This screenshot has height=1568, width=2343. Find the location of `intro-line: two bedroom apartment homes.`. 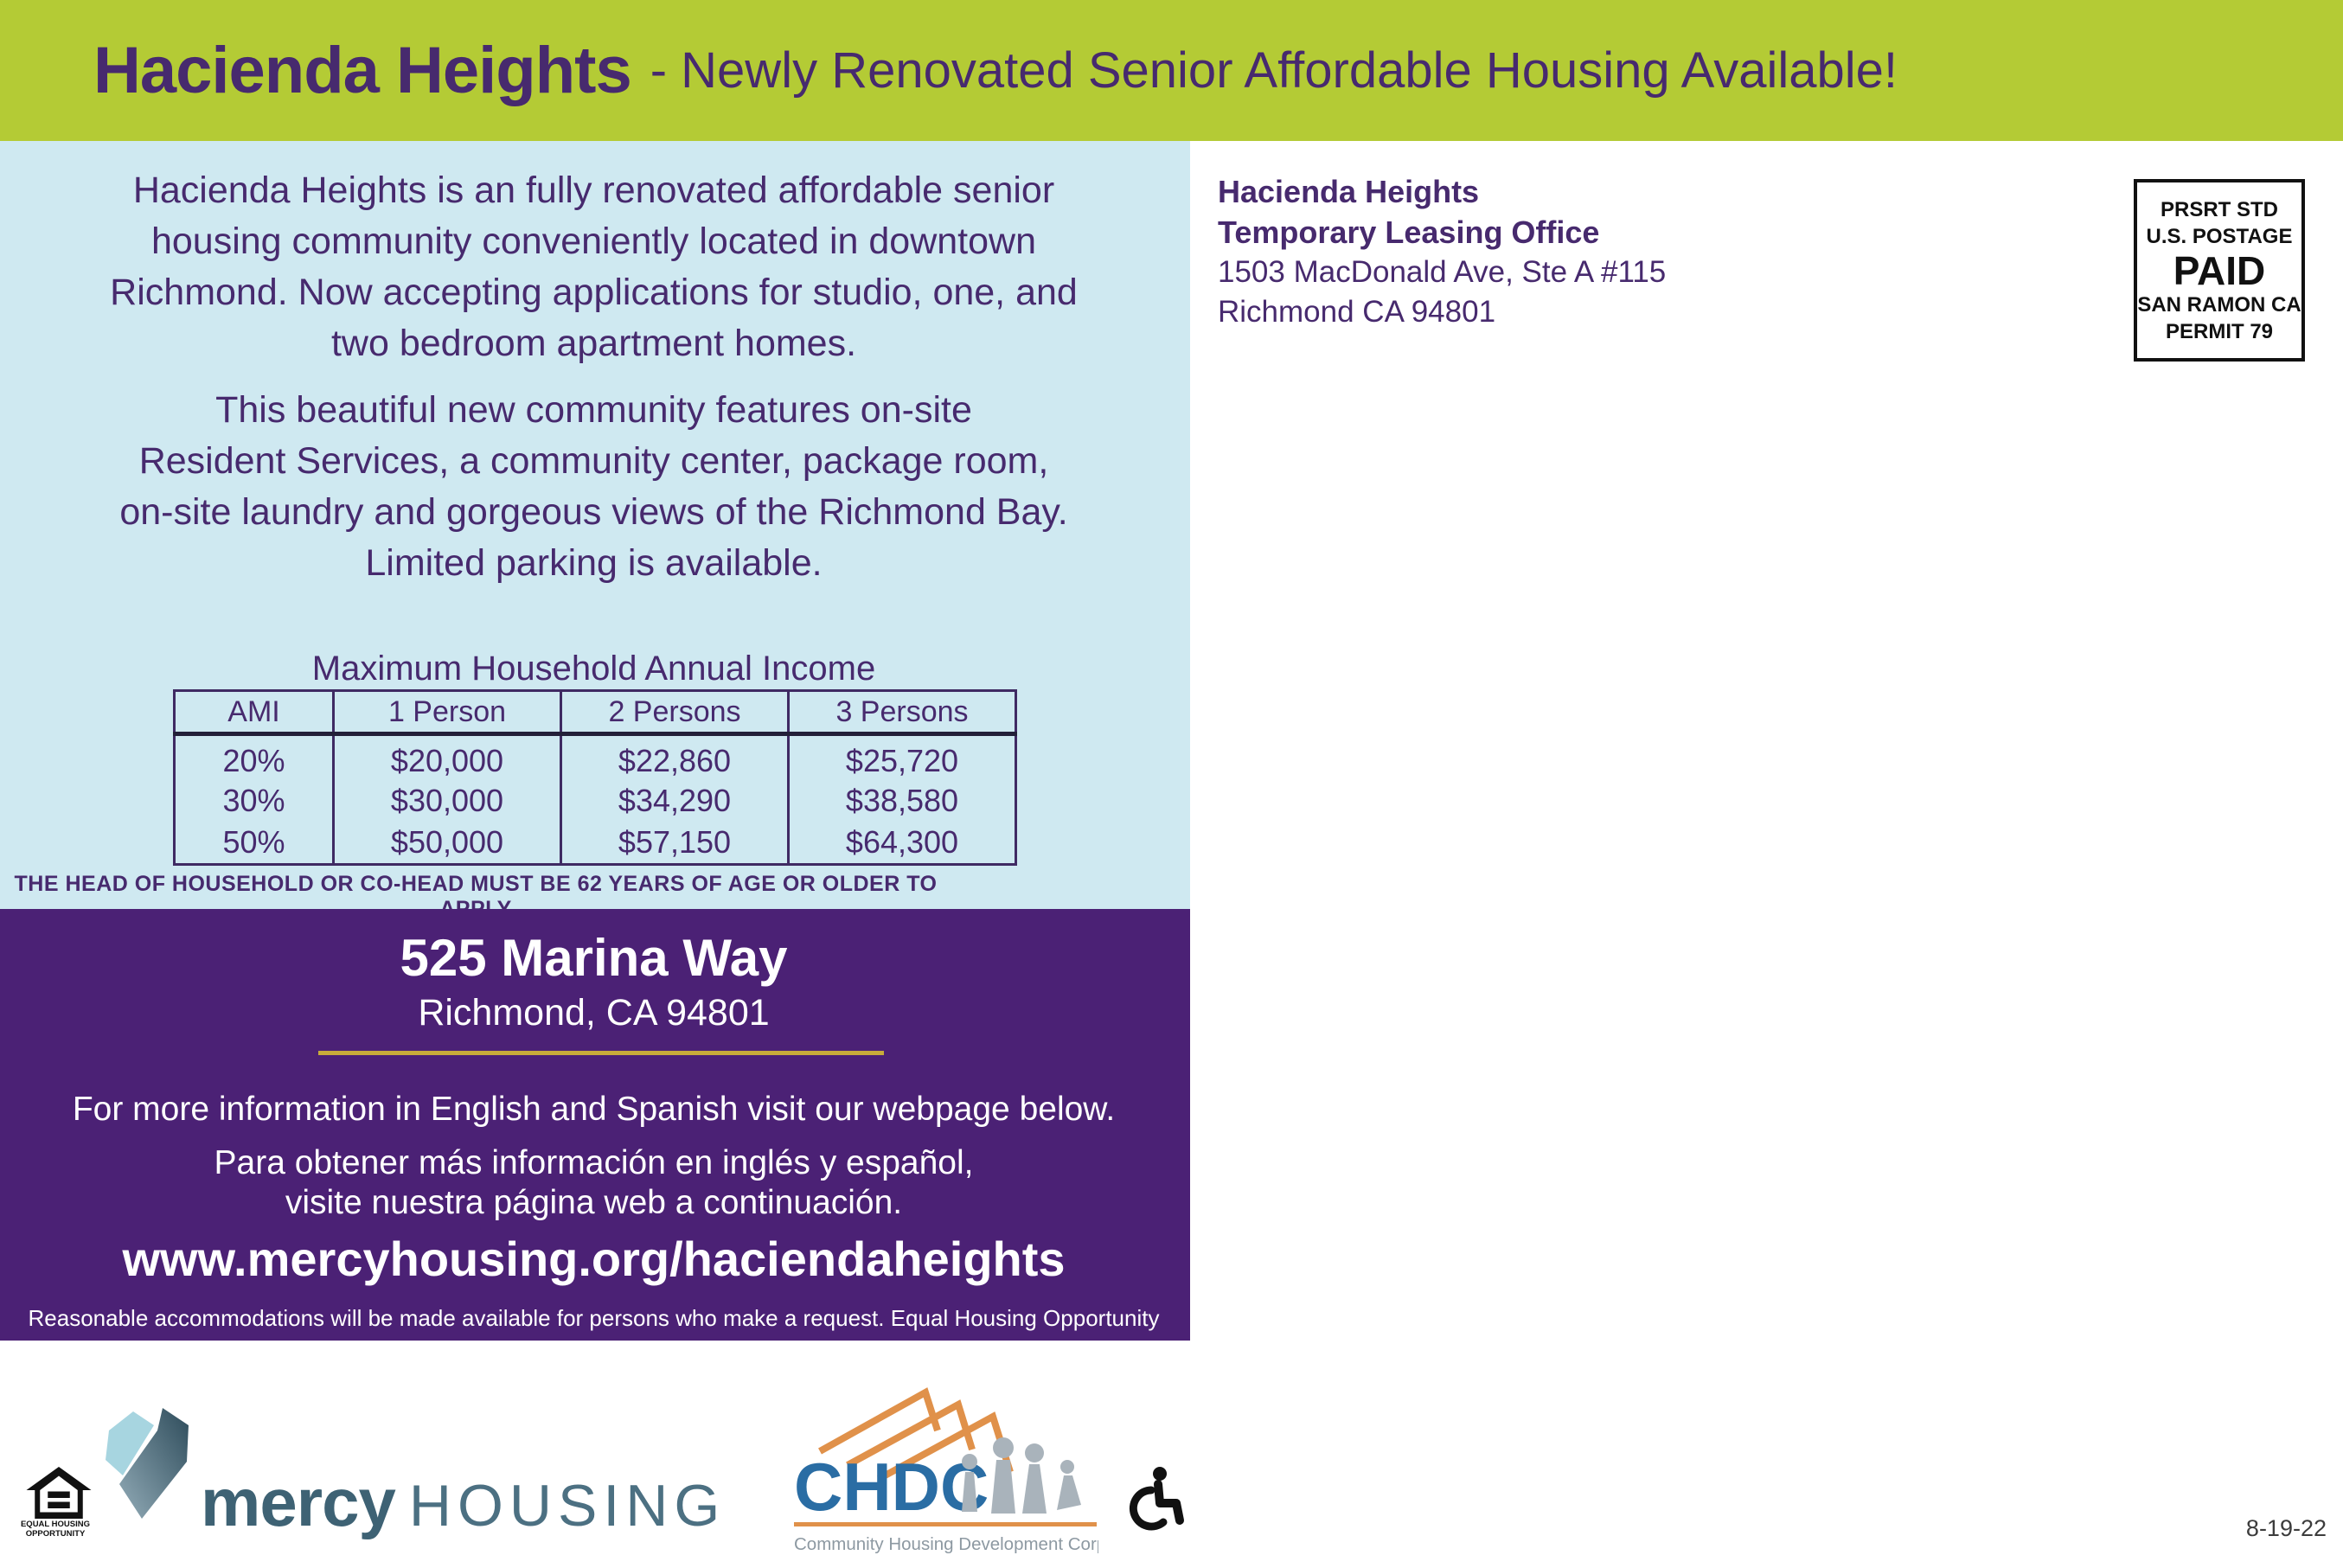

intro-line: two bedroom apartment homes. is located at coordinates (593, 343).